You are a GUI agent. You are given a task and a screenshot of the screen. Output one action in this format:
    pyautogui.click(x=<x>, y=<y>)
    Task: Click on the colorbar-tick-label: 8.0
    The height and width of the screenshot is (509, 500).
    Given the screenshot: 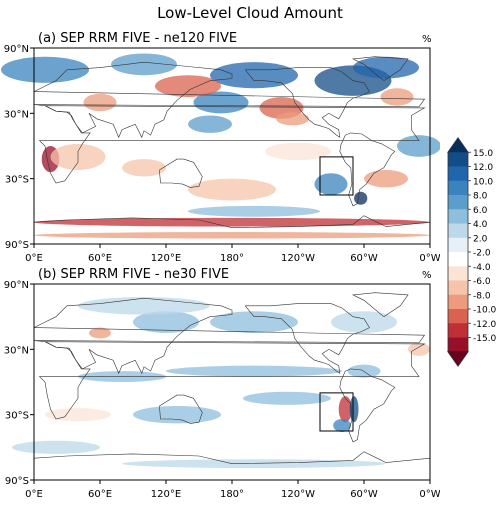 What is the action you would take?
    pyautogui.click(x=480, y=197)
    